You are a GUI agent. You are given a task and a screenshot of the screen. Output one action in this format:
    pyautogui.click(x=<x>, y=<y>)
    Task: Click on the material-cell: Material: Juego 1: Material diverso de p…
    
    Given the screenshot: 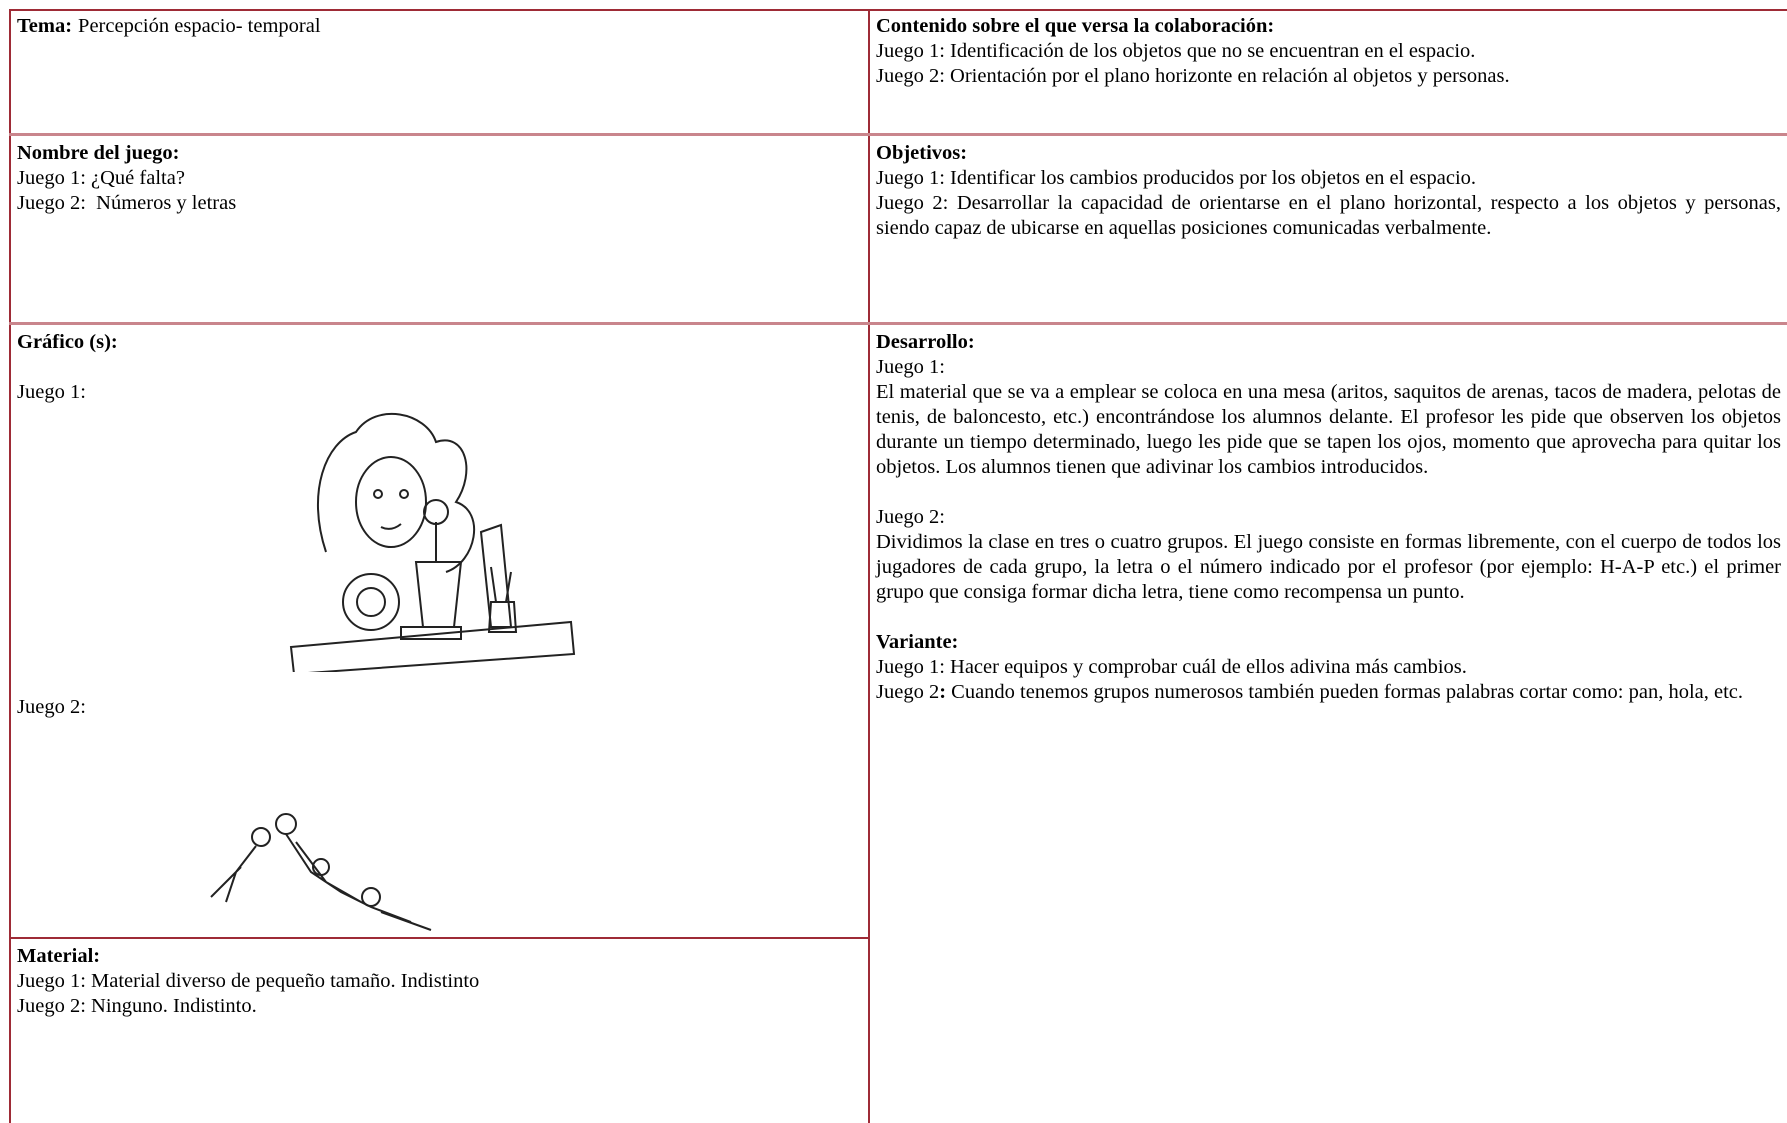 What is the action you would take?
    pyautogui.click(x=439, y=981)
    